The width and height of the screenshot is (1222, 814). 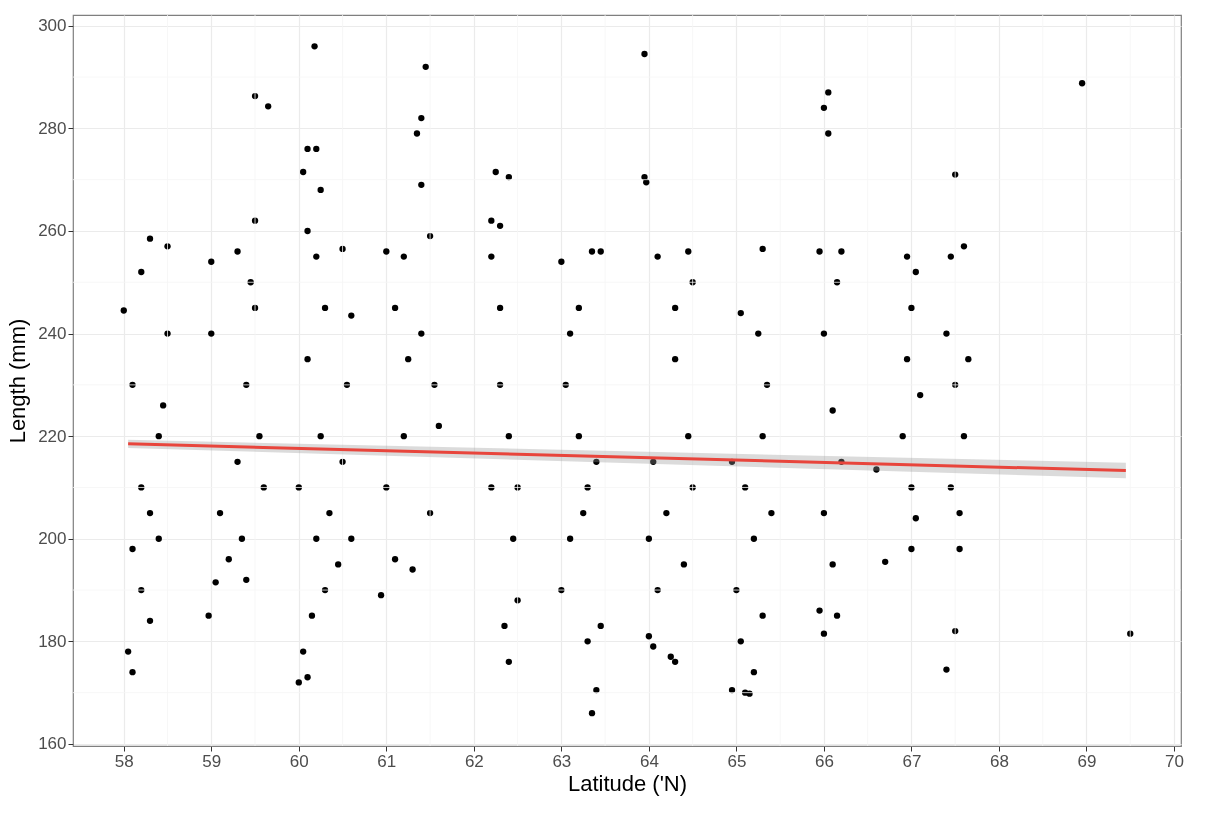 What do you see at coordinates (299, 761) in the screenshot?
I see `x-tick-label: 60` at bounding box center [299, 761].